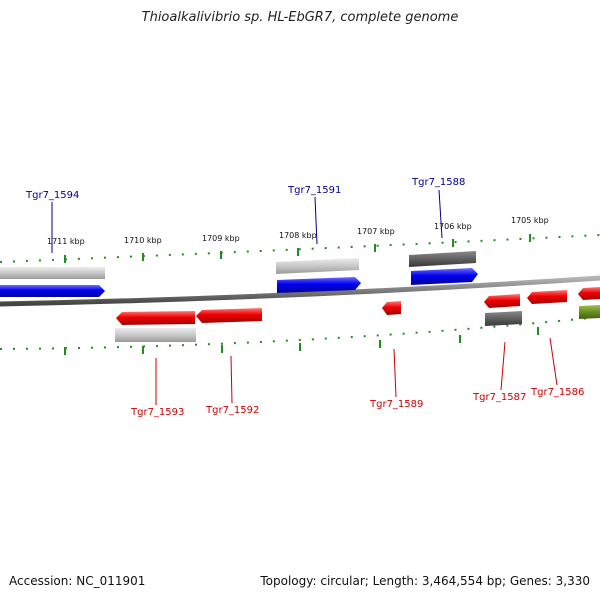 The width and height of the screenshot is (600, 600). Describe the element at coordinates (314, 190) in the screenshot. I see `gene-label-tgr7-1591: Tgr7_1591` at that location.